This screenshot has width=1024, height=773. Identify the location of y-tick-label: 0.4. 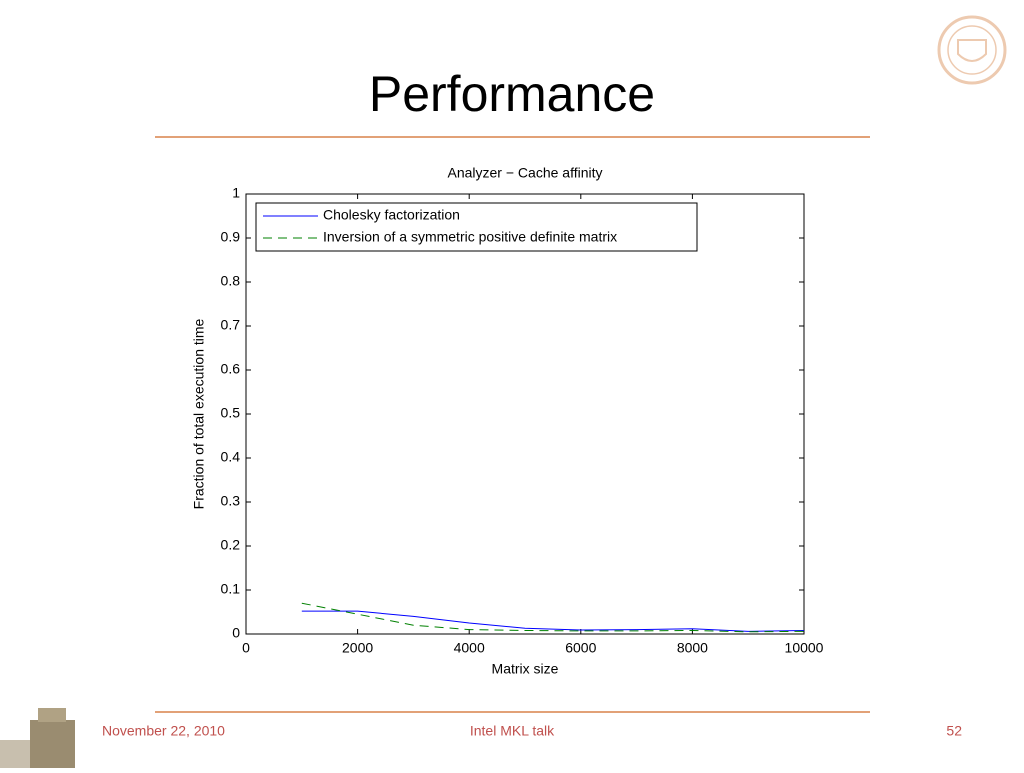
(231, 457).